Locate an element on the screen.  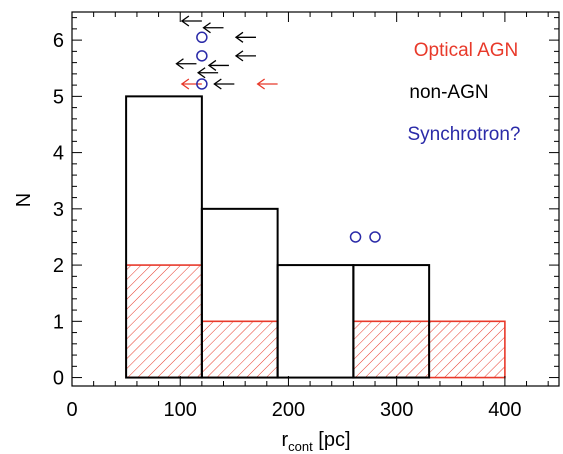
y-tick-label: 1 is located at coordinates (58, 322).